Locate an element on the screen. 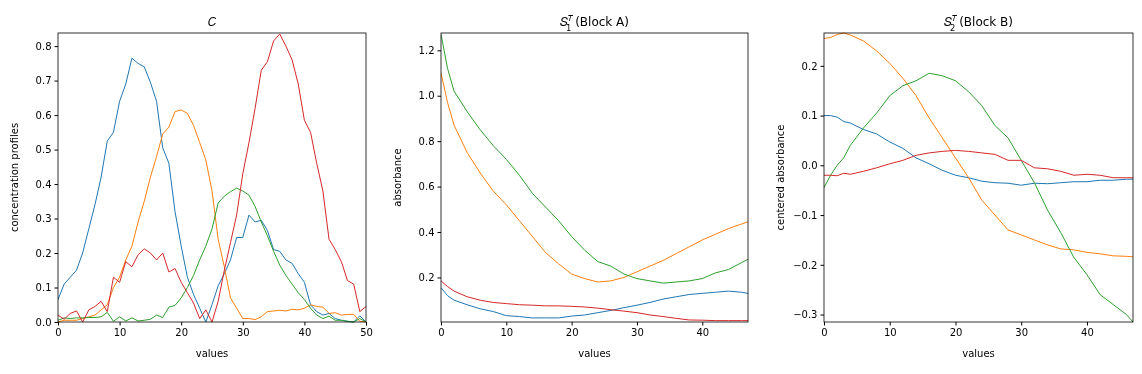 This screenshot has width=1142, height=374. chart-title: 𝑆$^{𝑇}$$_{1}$ (Block A) is located at coordinates (594, 23).